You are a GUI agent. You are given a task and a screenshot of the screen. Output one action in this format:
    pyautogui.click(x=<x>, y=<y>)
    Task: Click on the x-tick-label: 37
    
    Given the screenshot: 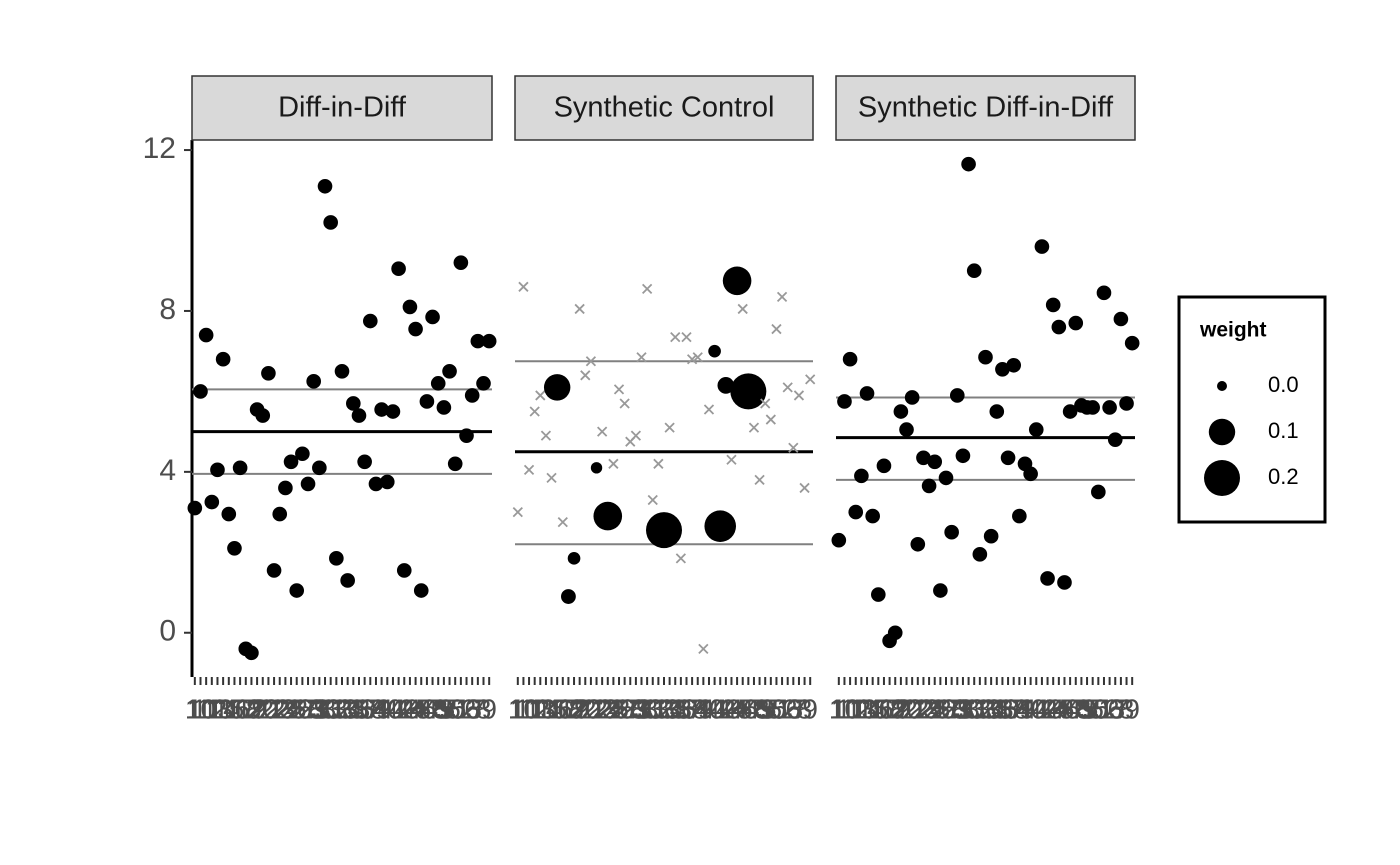 What is the action you would take?
    pyautogui.click(x=686, y=708)
    